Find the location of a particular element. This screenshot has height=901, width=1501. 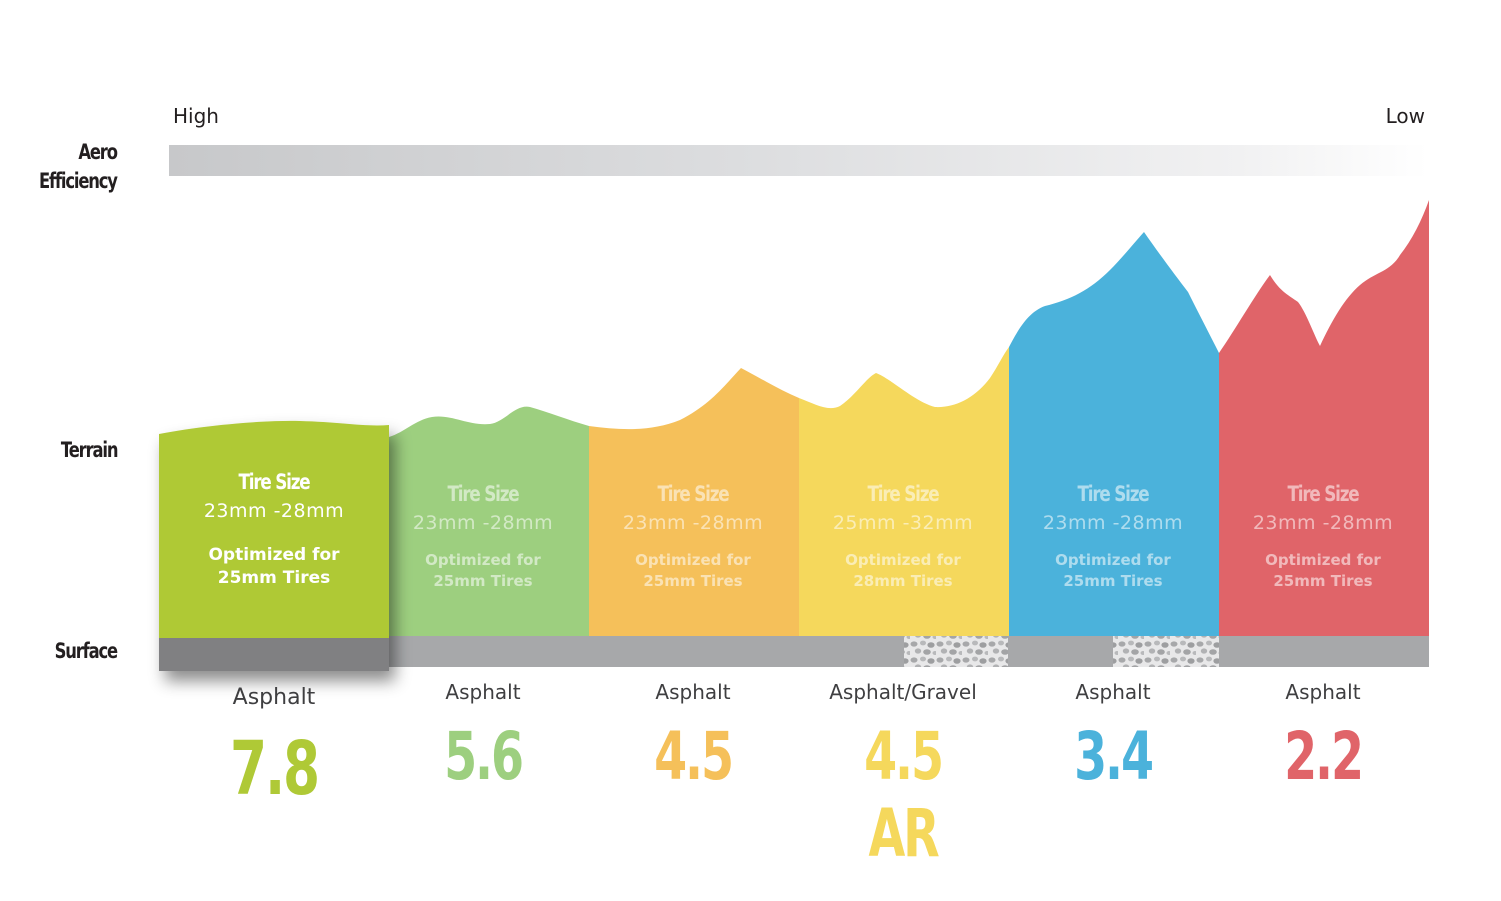

surface-type-6: Asphalt is located at coordinates (1323, 692).